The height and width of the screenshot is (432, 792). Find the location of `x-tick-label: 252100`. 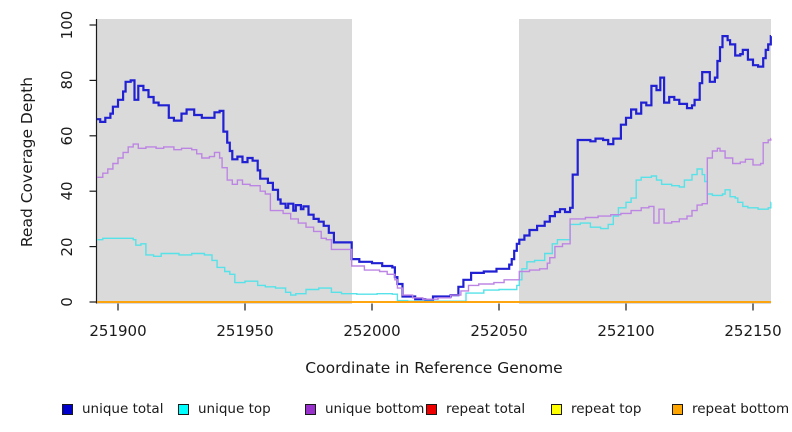

x-tick-label: 252100 is located at coordinates (626, 331).